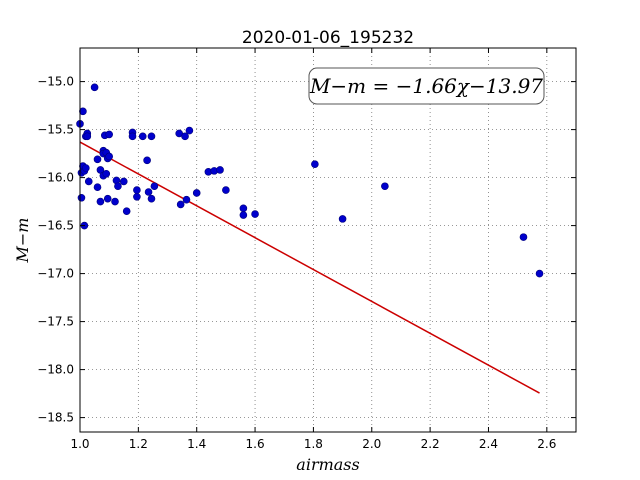 Image resolution: width=640 pixels, height=480 pixels. What do you see at coordinates (328, 38) in the screenshot?
I see `chart-title: 2020-01-06_195232` at bounding box center [328, 38].